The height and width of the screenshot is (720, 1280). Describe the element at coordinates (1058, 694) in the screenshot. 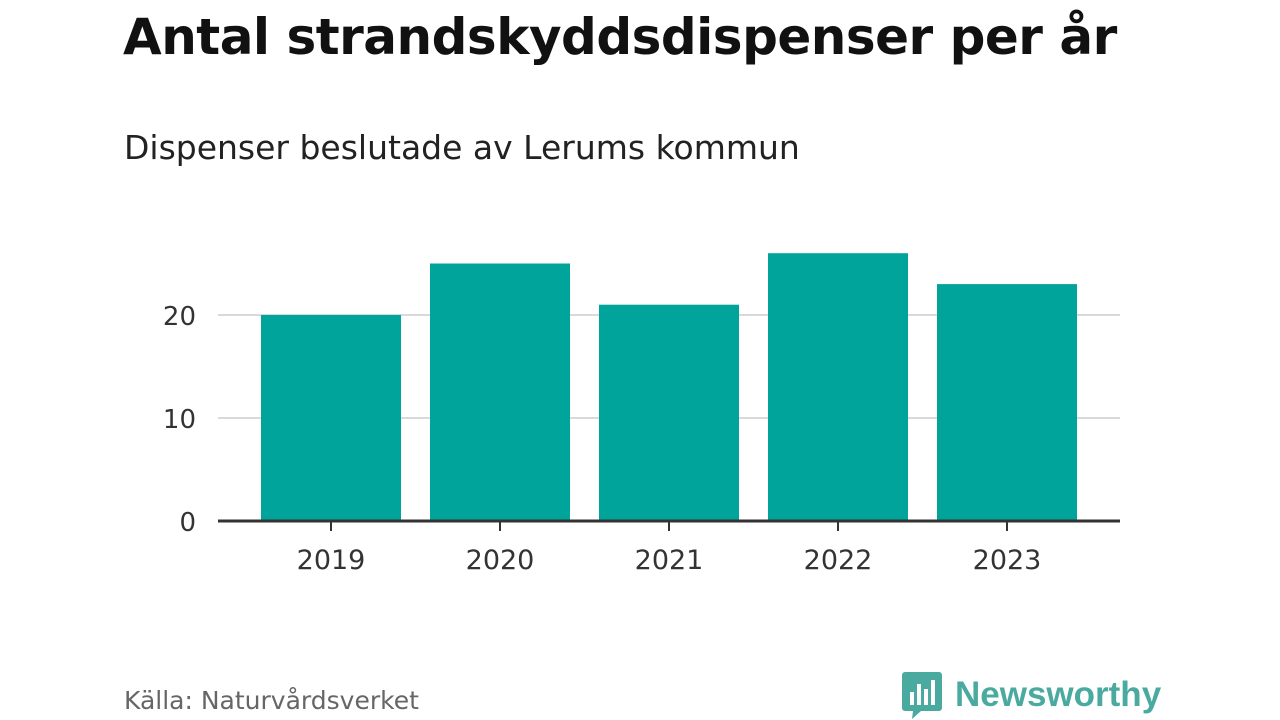

I see `brand-name: Newsworthy` at that location.